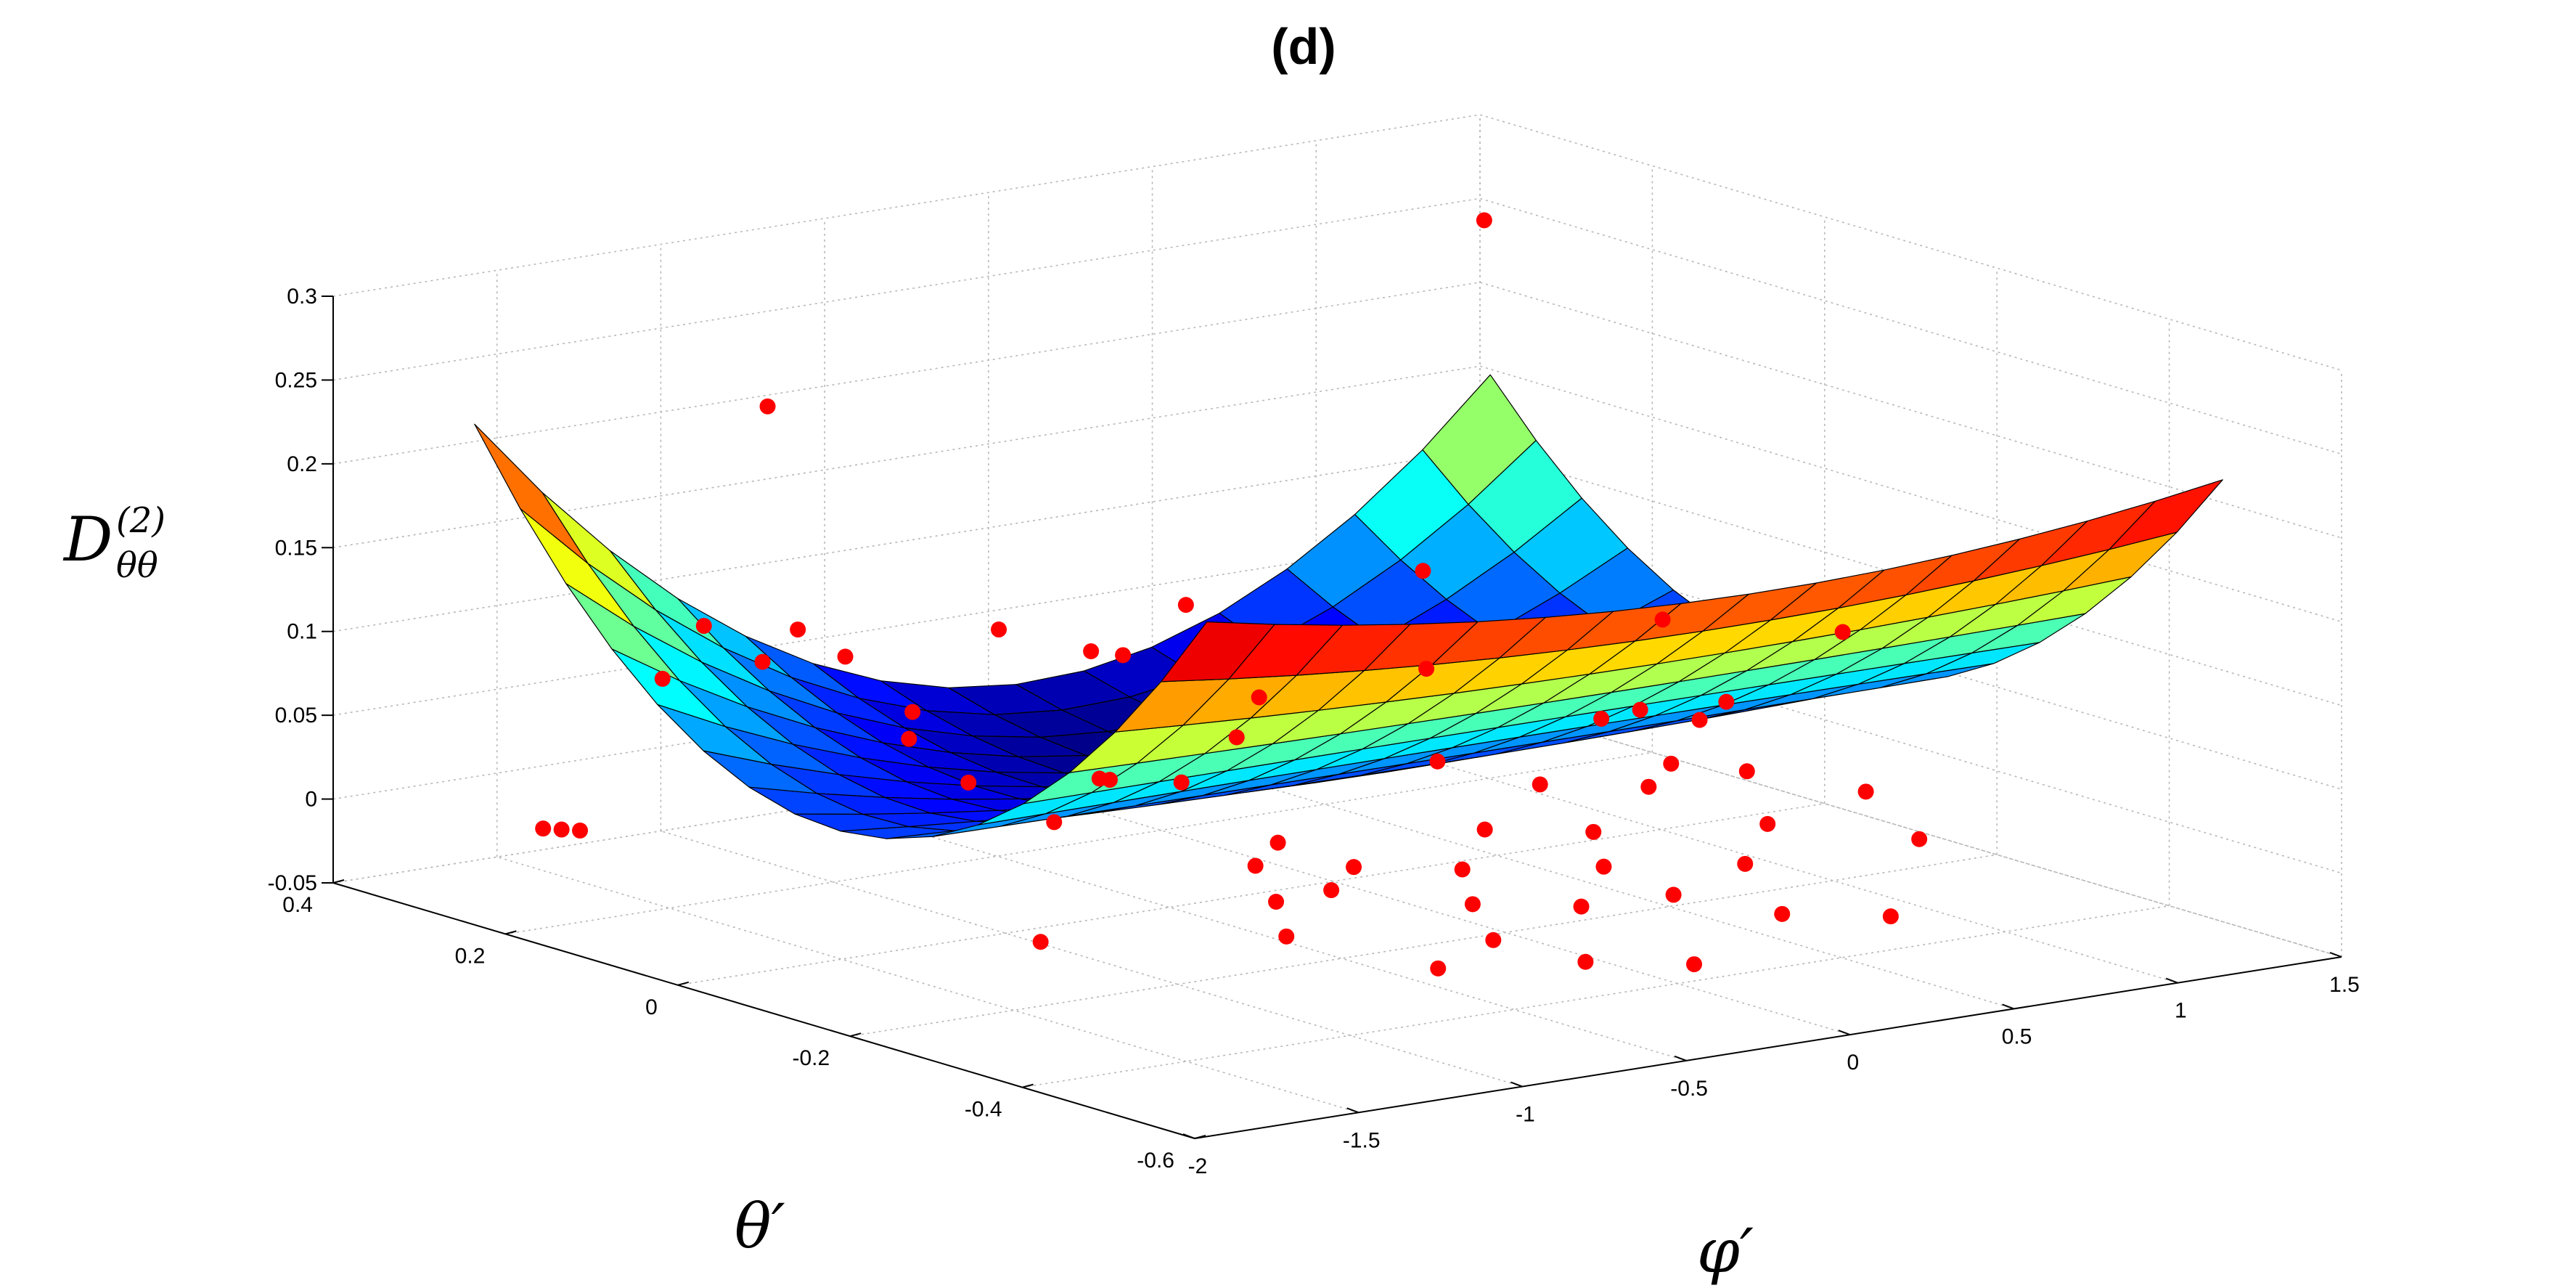 Image resolution: width=2576 pixels, height=1288 pixels. Describe the element at coordinates (1854, 1063) in the screenshot. I see `x-tick-label: 0` at that location.